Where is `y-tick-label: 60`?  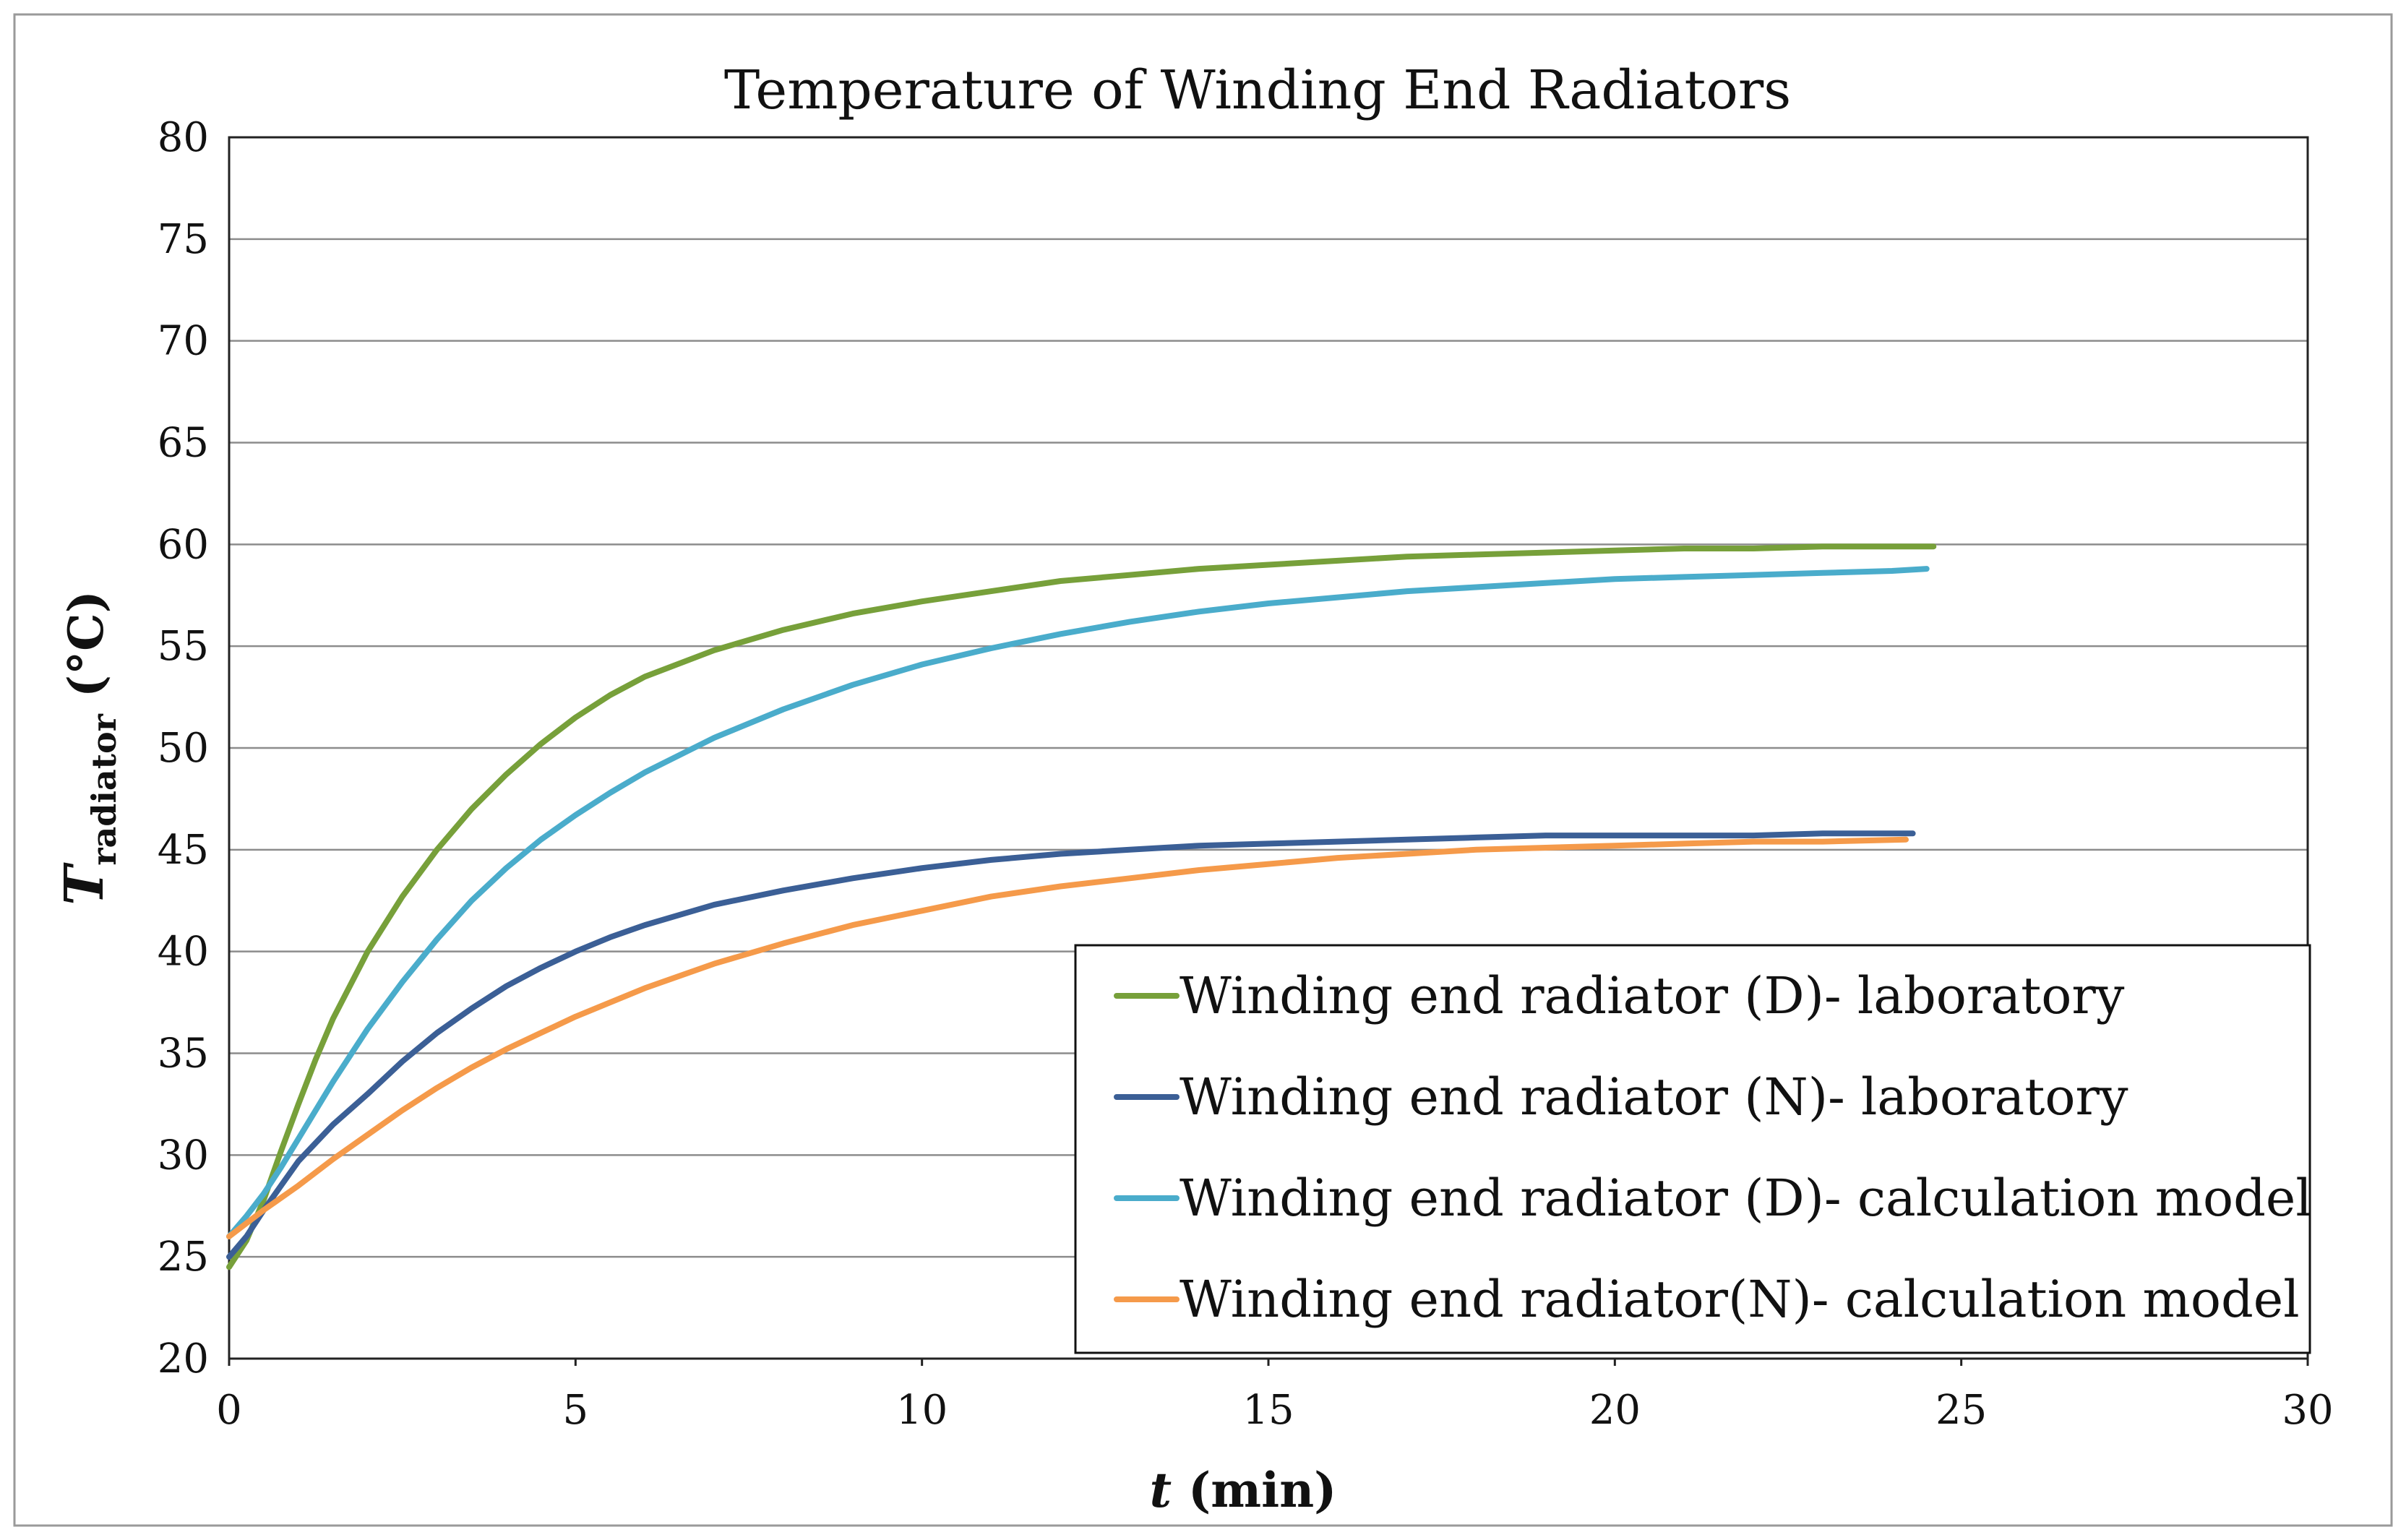
y-tick-label: 60 is located at coordinates (183, 544).